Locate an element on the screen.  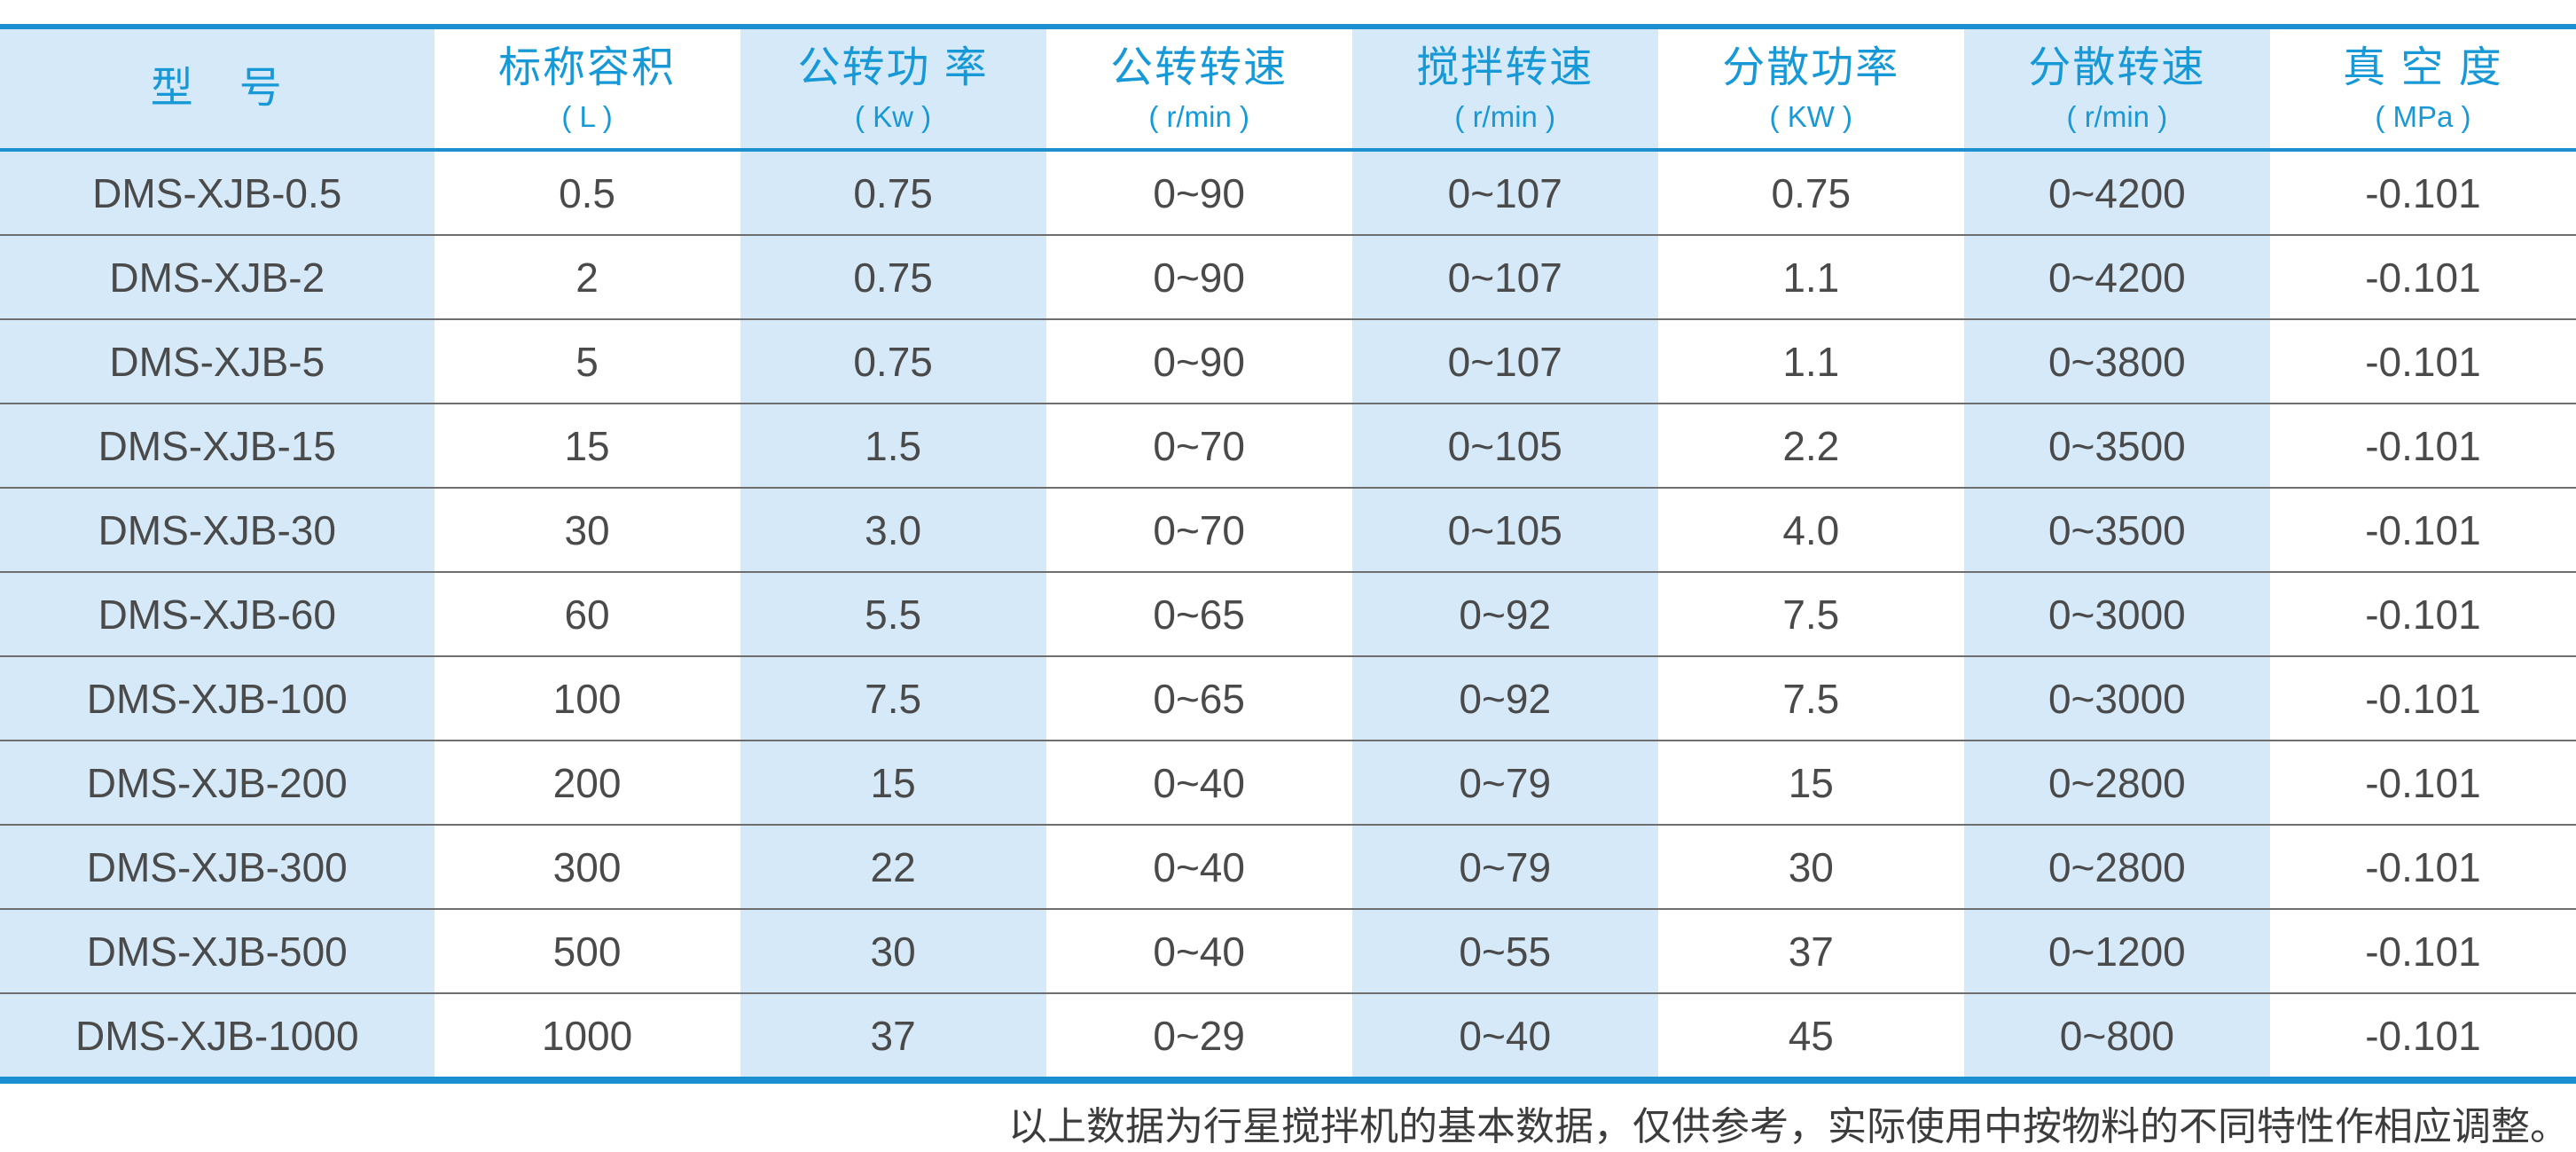
value-cell: 60 is located at coordinates (587, 613).